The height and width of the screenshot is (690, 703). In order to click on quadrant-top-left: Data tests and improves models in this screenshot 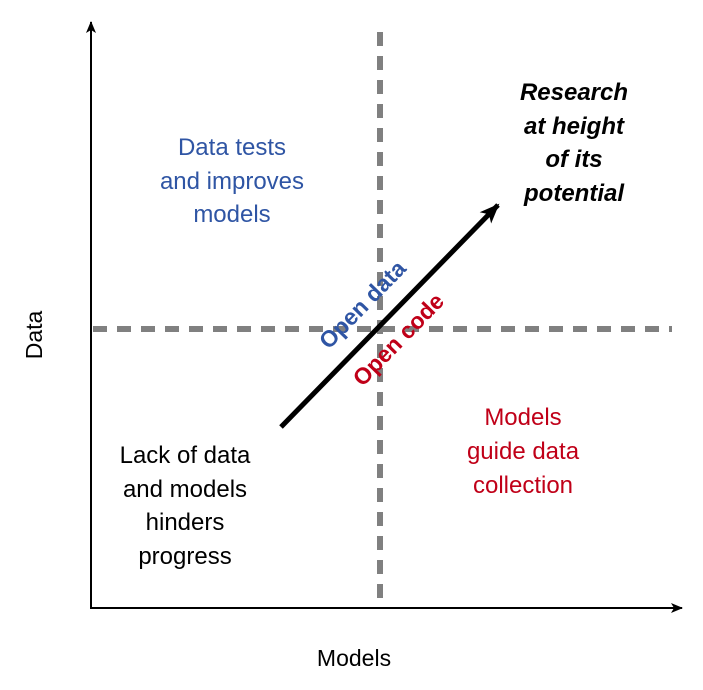, I will do `click(232, 181)`.